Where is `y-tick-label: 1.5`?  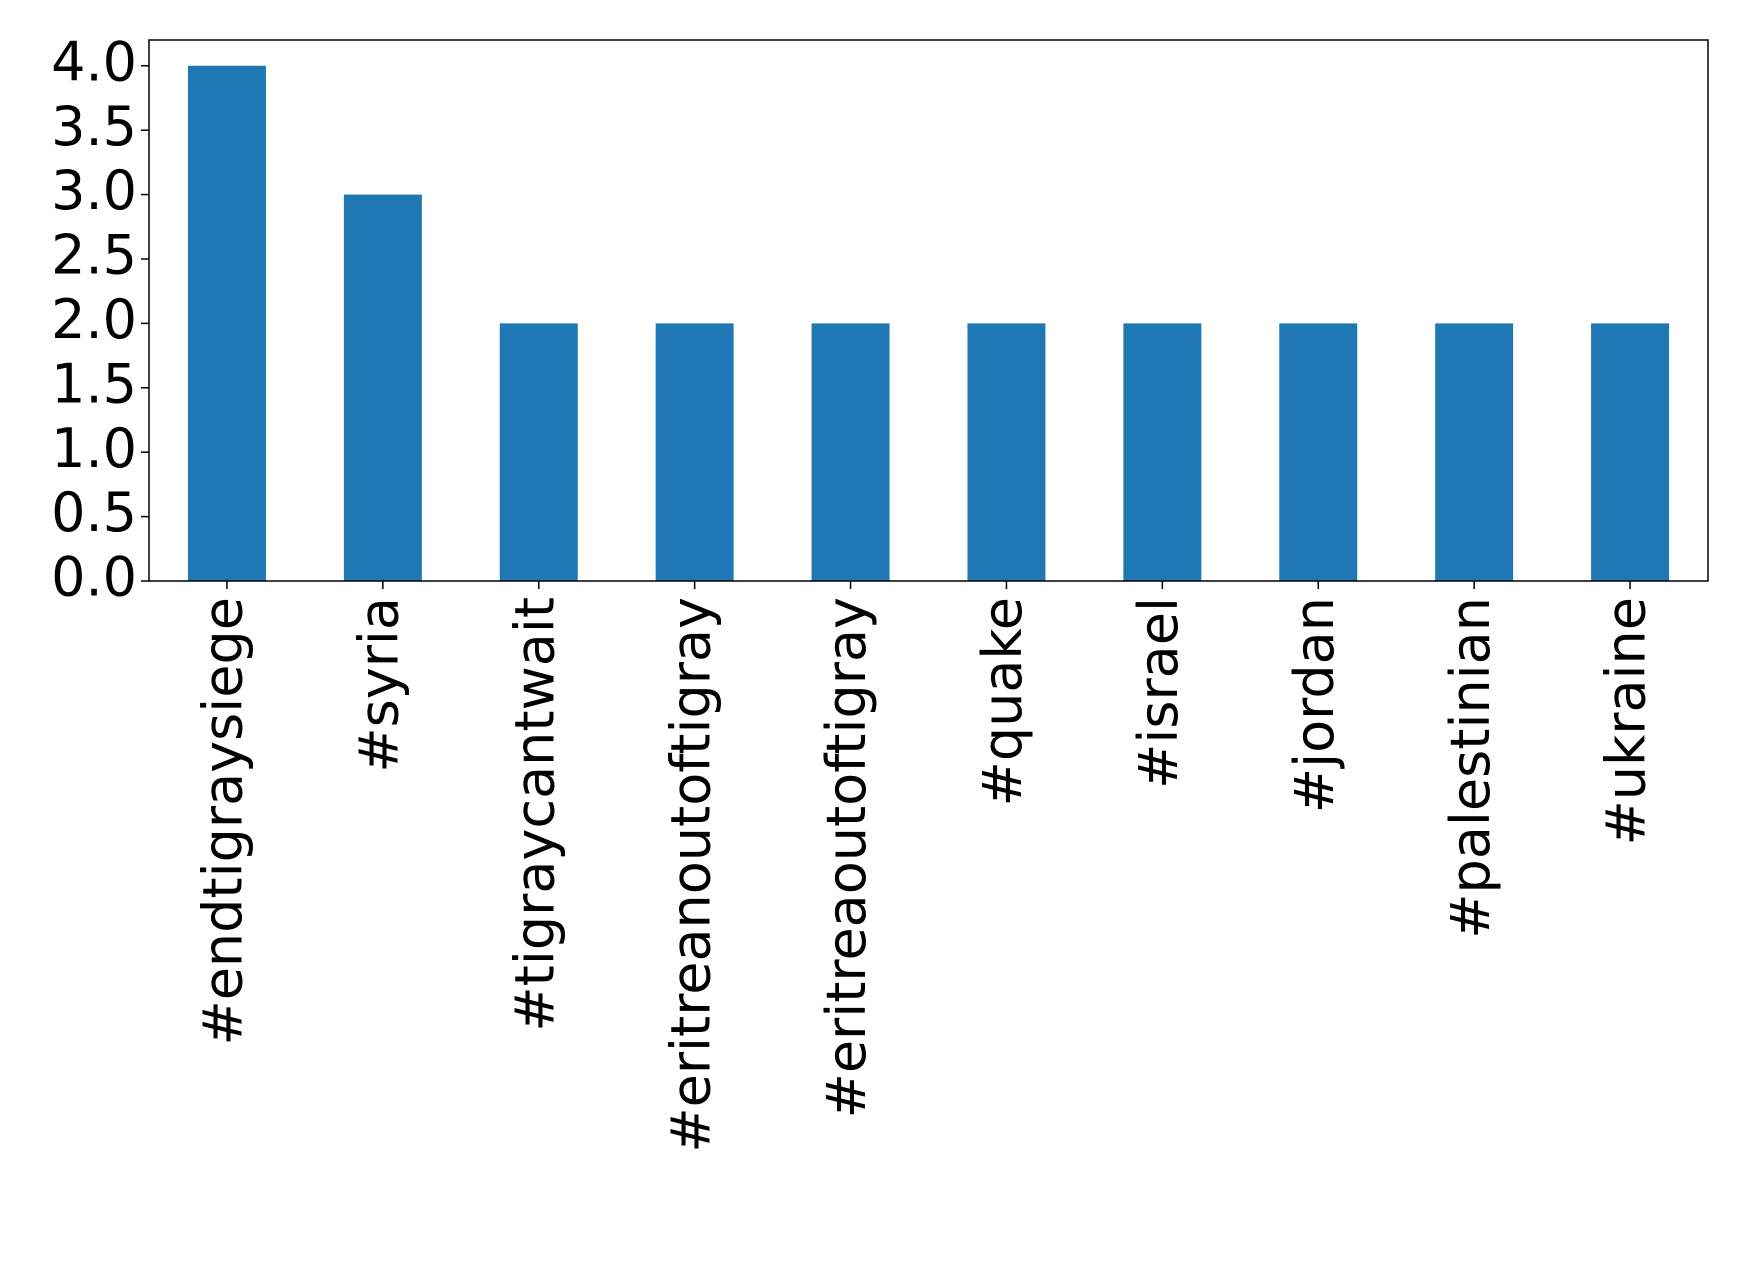
y-tick-label: 1.5 is located at coordinates (94, 383).